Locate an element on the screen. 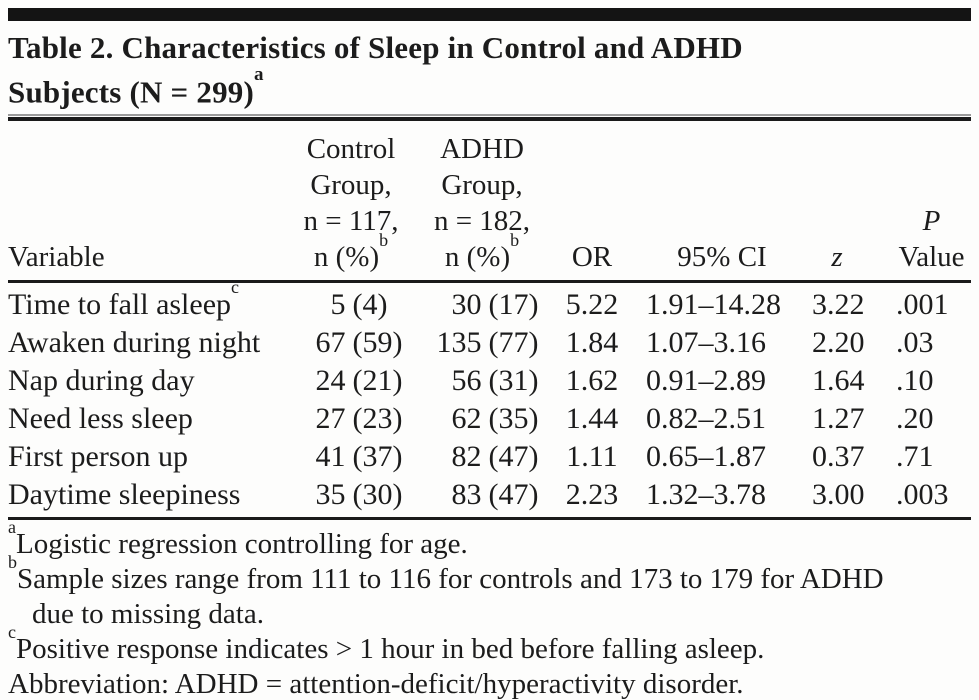 This screenshot has width=979, height=700. cell-p-value: .001 is located at coordinates (922, 305).